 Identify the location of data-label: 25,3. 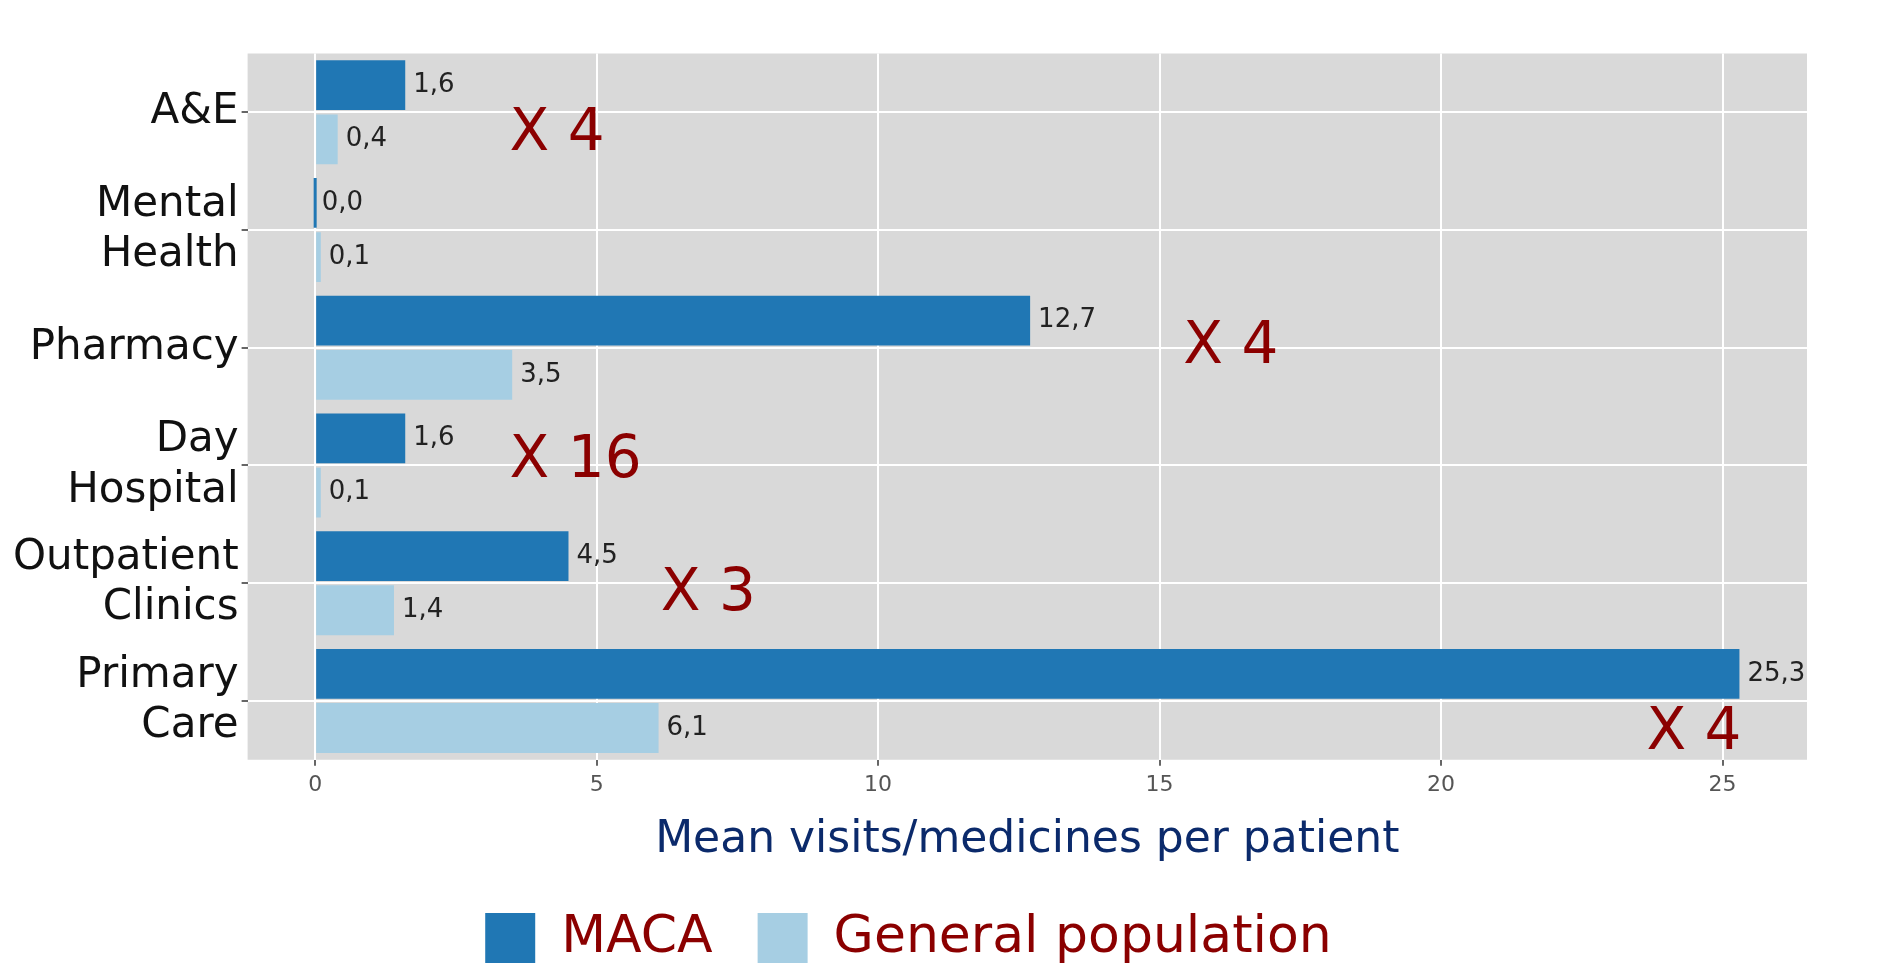
(1776, 671).